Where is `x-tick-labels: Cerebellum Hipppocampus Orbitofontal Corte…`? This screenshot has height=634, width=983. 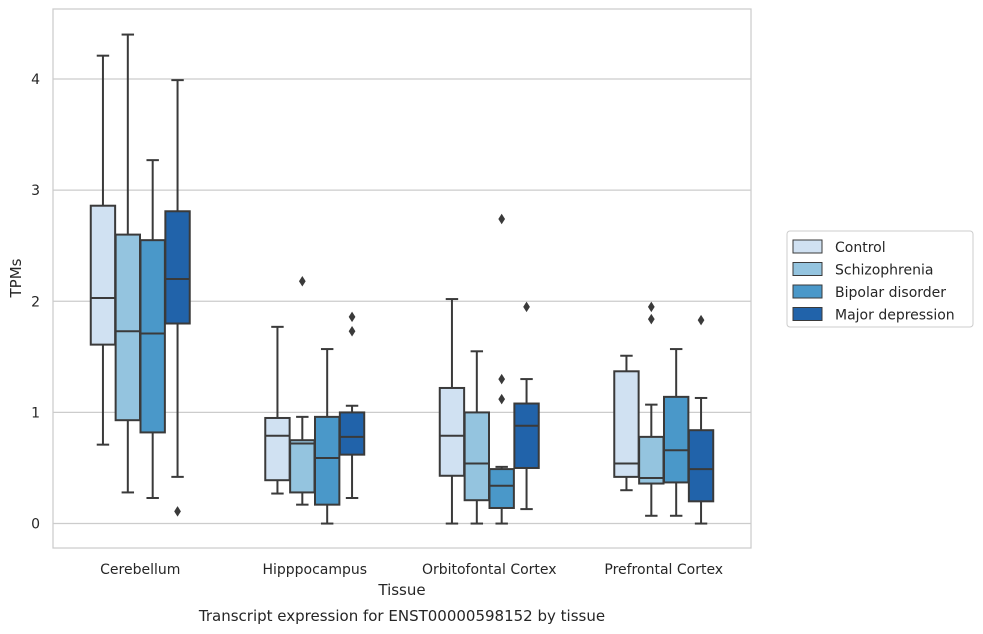 x-tick-labels: Cerebellum Hipppocampus Orbitofontal Corte… is located at coordinates (411, 570).